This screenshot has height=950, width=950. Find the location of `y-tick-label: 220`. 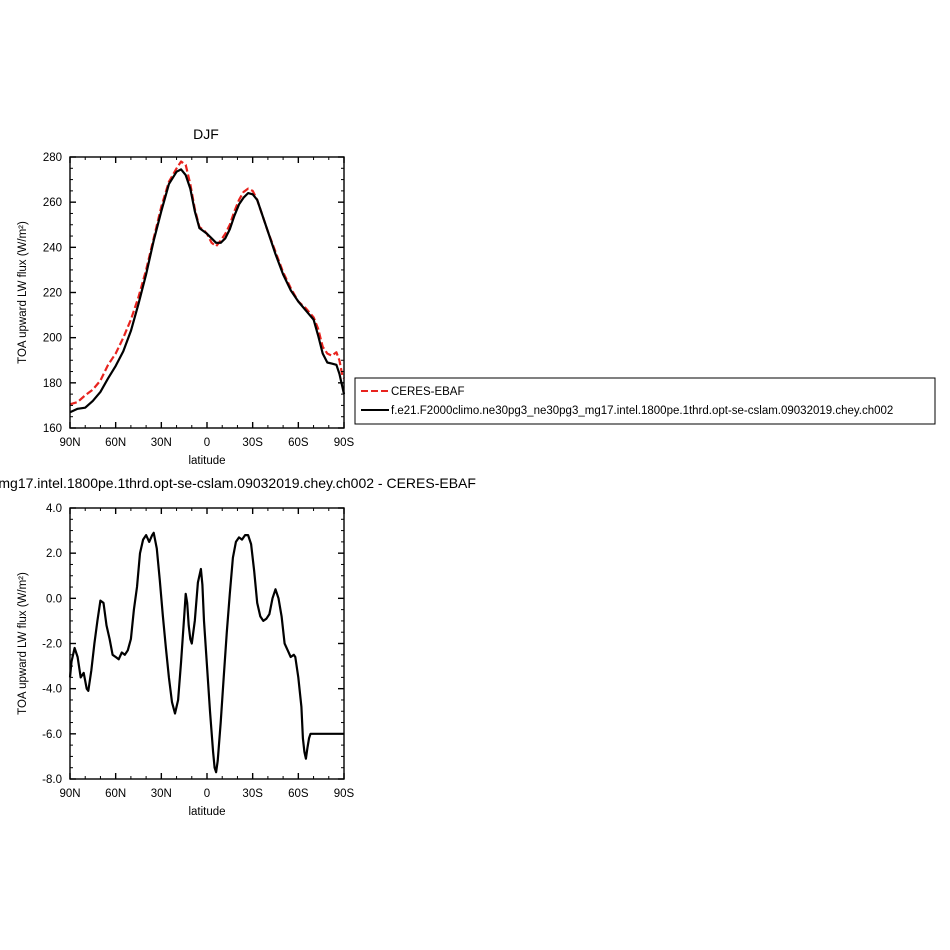

y-tick-label: 220 is located at coordinates (52, 294).